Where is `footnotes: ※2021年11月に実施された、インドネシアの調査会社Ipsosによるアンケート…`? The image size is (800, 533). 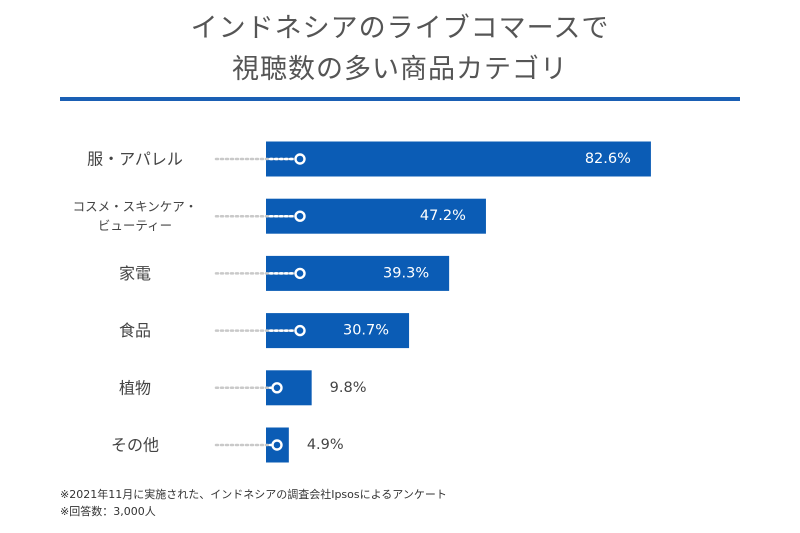 footnotes: ※2021年11月に実施された、インドネシアの調査会社Ipsosによるアンケート… is located at coordinates (253, 503).